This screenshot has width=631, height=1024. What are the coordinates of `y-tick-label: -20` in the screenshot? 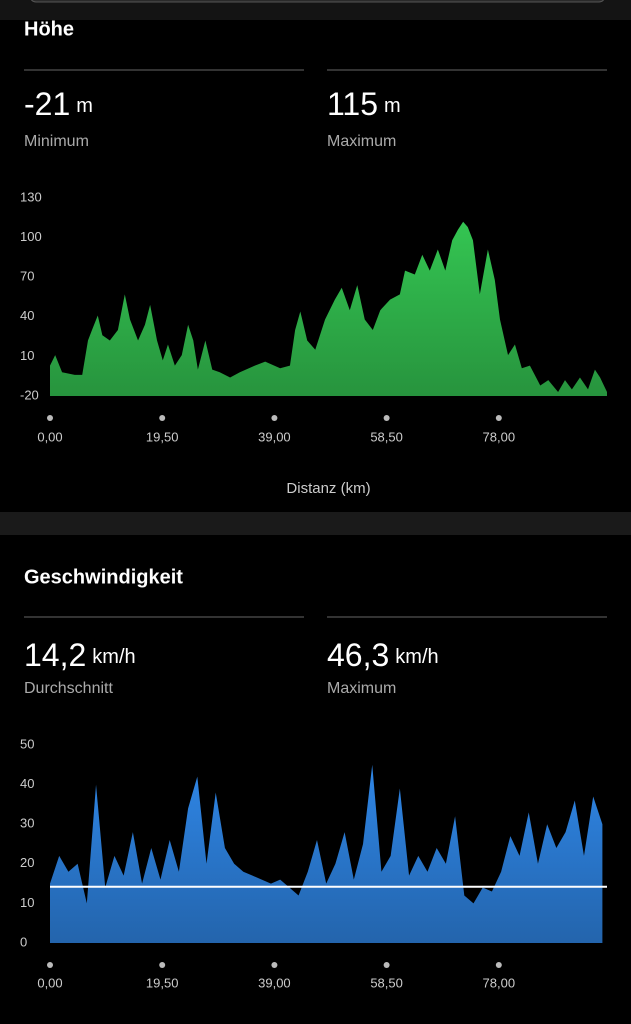 It's located at (29, 394).